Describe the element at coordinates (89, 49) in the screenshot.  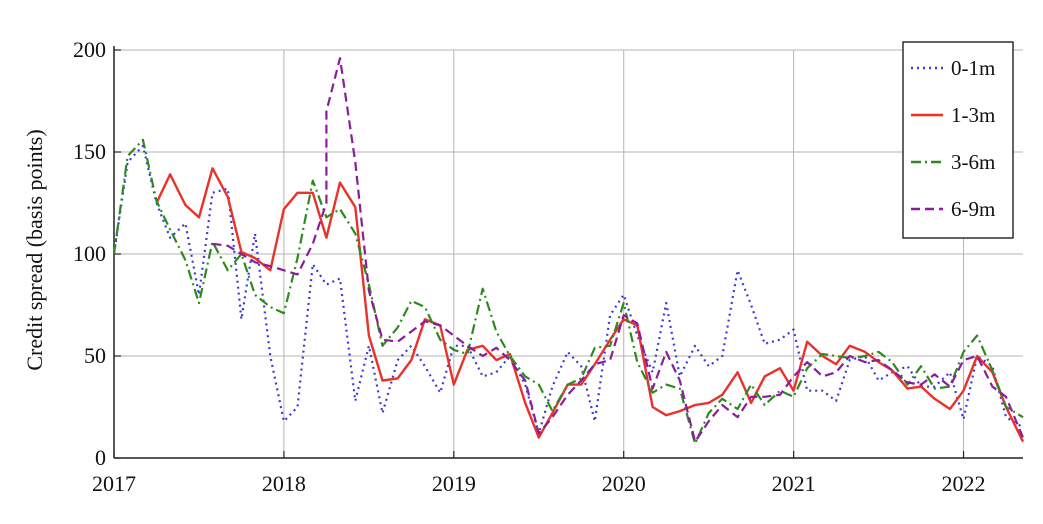
I see `y-tick-label: 200` at that location.